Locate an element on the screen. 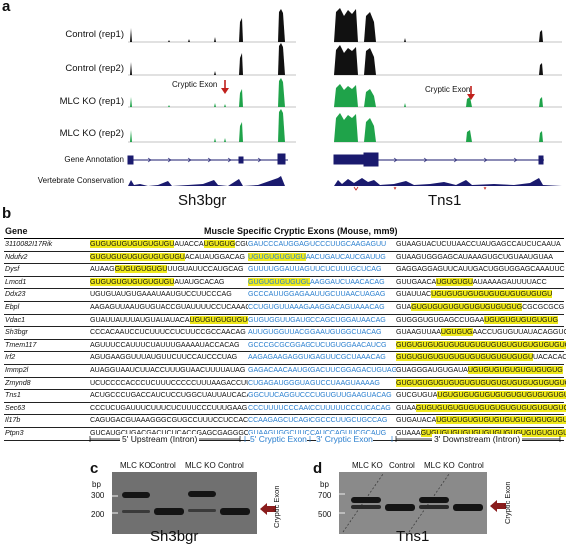  gel-c-lane-2: Control is located at coordinates (163, 465).